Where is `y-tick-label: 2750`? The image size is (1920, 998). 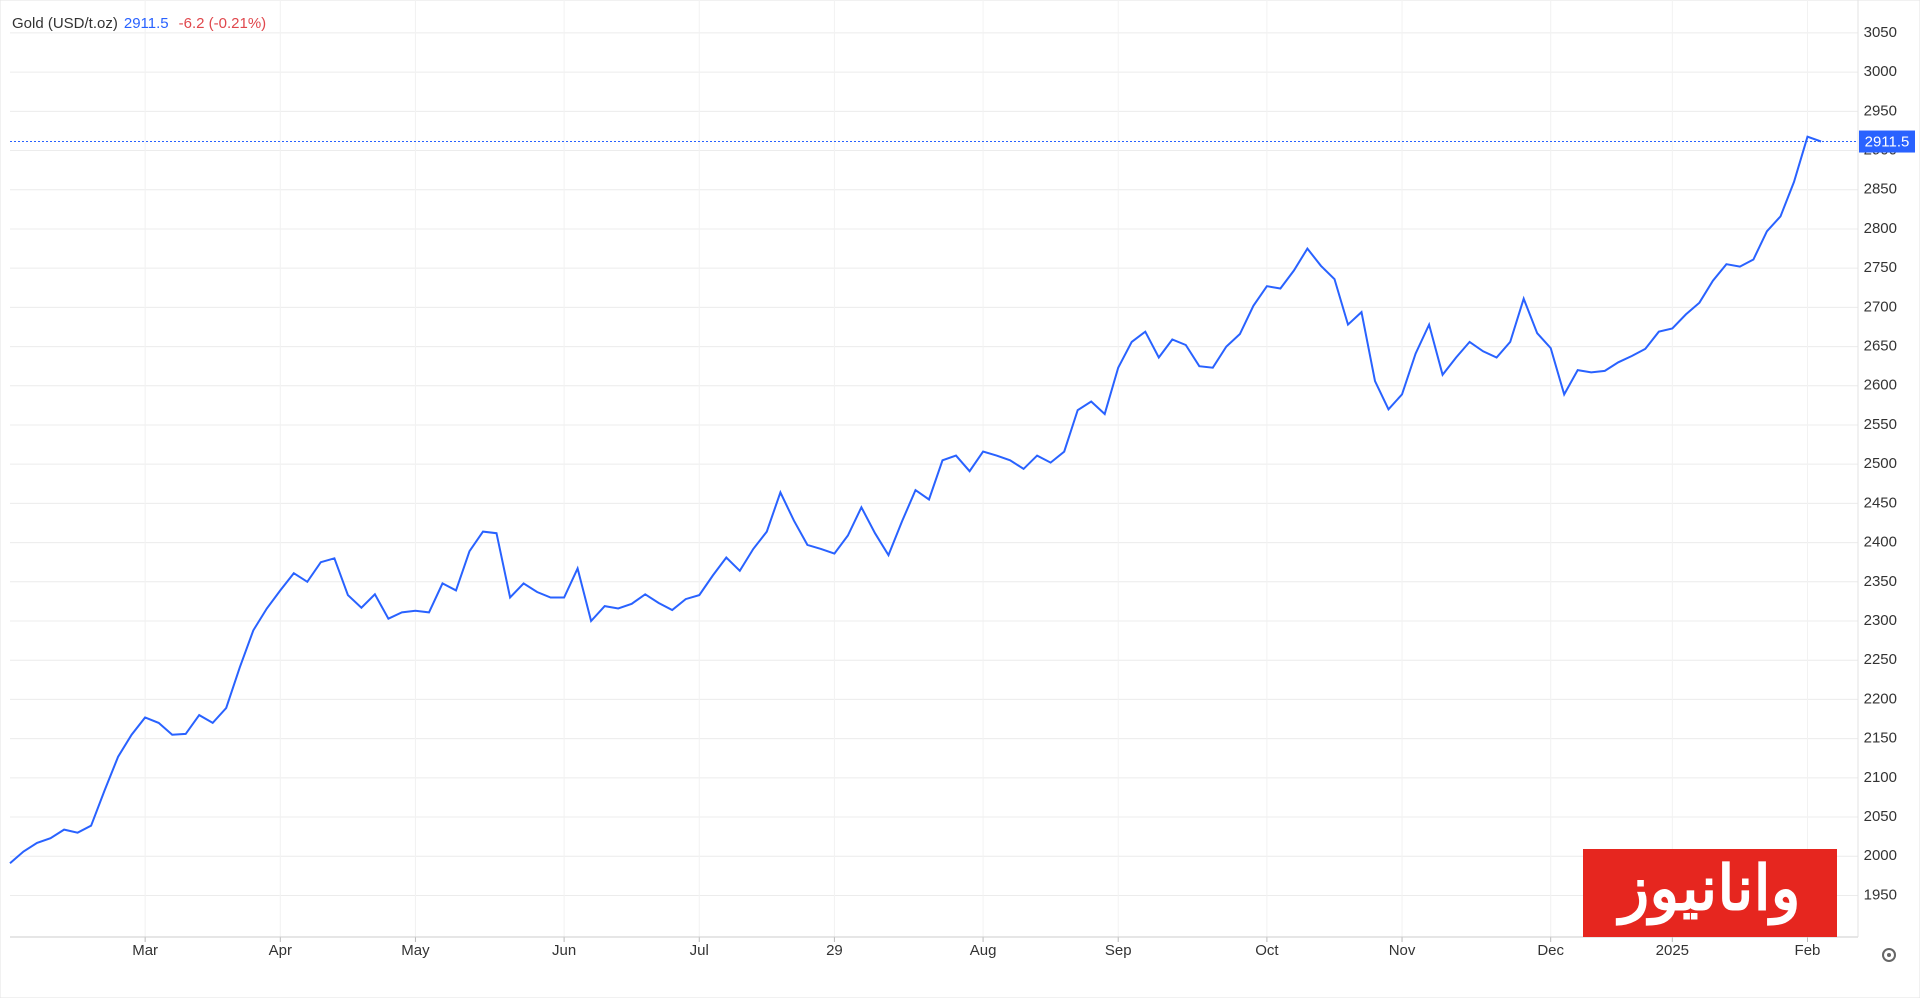 y-tick-label: 2750 is located at coordinates (1880, 267).